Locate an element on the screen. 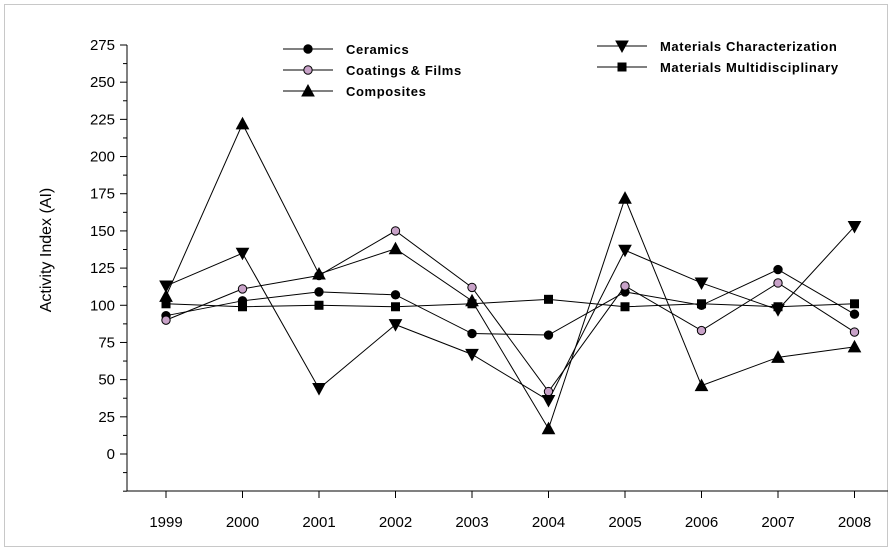 The width and height of the screenshot is (893, 552). legend-item: Materials Characterization is located at coordinates (717, 46).